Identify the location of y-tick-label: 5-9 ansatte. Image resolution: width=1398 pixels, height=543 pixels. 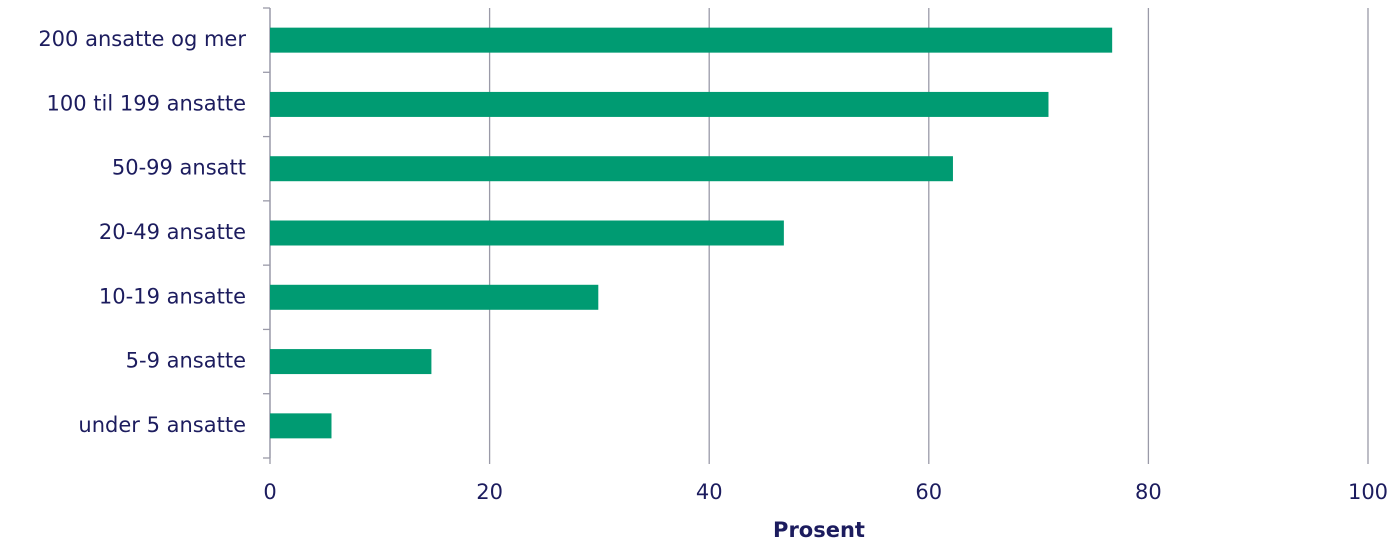
(186, 361).